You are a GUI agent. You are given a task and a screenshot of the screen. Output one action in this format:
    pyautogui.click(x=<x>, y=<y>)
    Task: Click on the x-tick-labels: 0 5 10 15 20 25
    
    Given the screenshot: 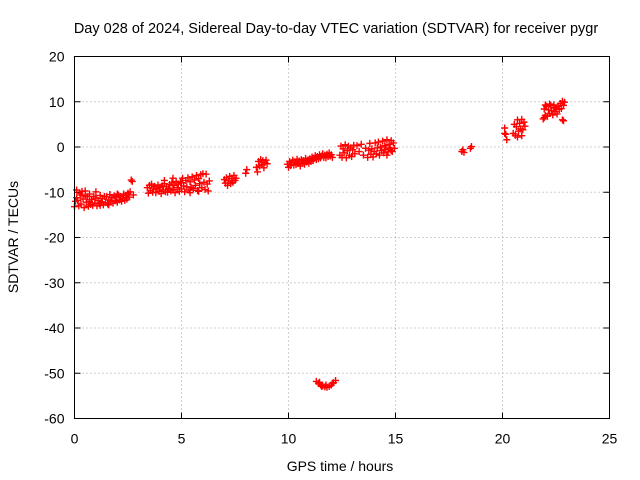 What is the action you would take?
    pyautogui.click(x=344, y=439)
    